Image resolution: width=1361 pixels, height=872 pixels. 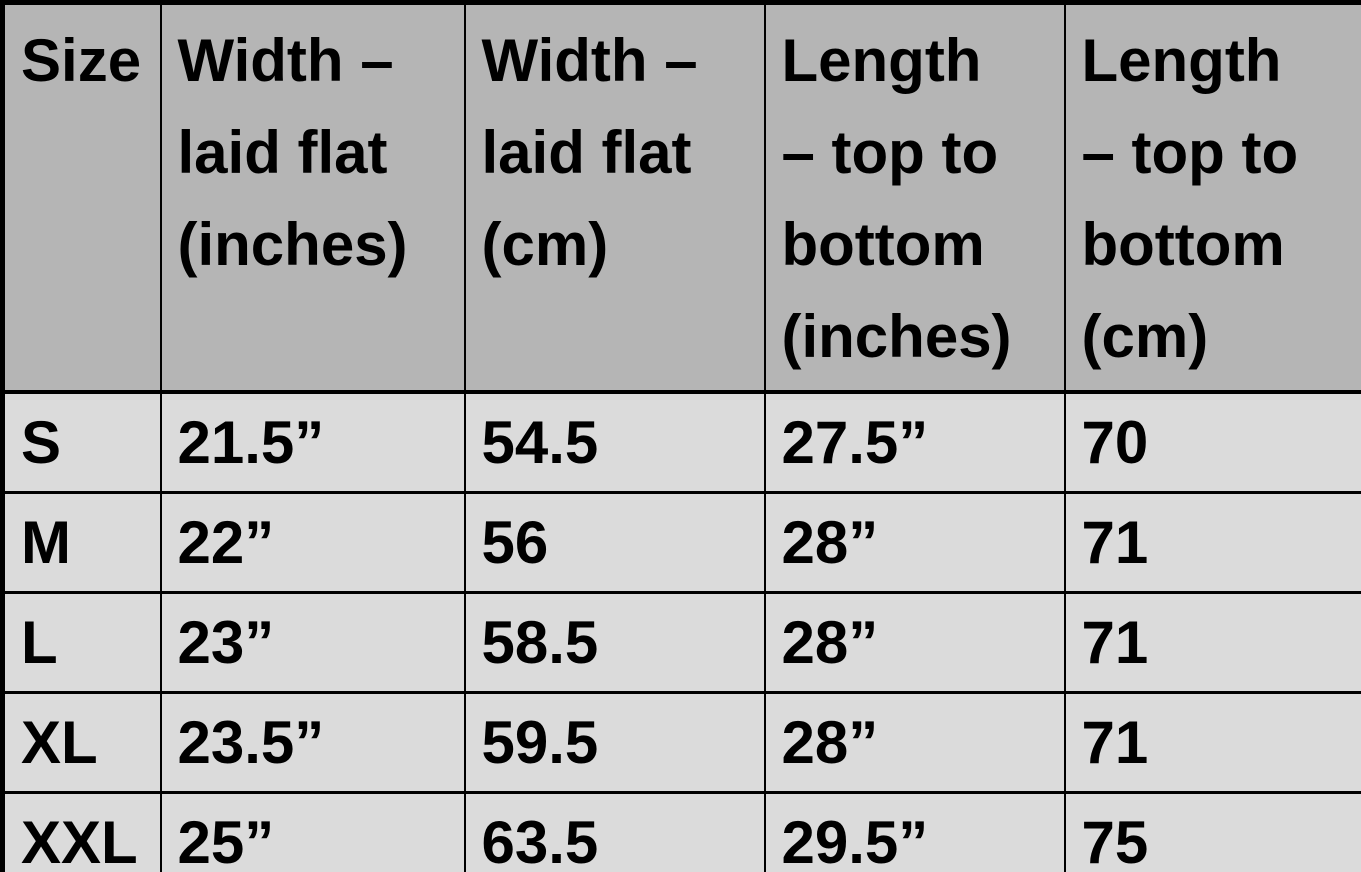 I want to click on table-row-l: L 23” 58.5 28” 71, so click(x=681, y=642).